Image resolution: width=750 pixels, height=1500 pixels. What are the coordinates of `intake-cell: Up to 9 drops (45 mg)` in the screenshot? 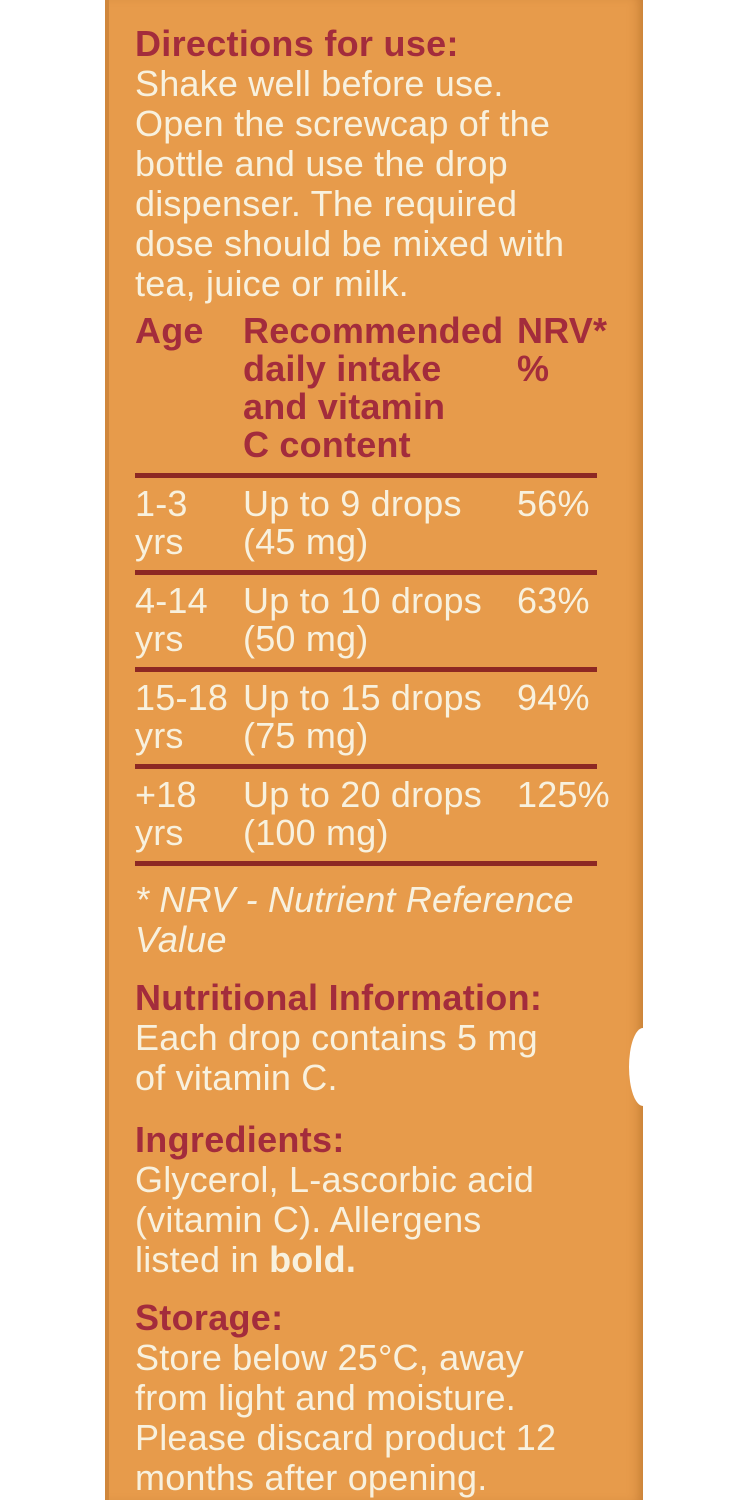 It's located at (352, 522).